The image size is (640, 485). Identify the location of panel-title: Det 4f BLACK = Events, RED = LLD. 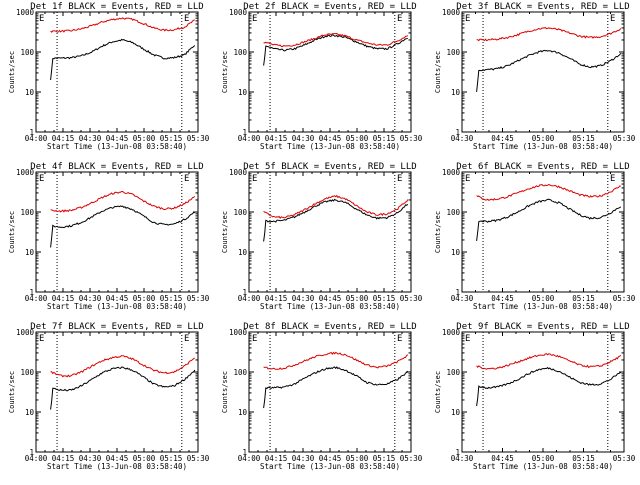
(116, 167).